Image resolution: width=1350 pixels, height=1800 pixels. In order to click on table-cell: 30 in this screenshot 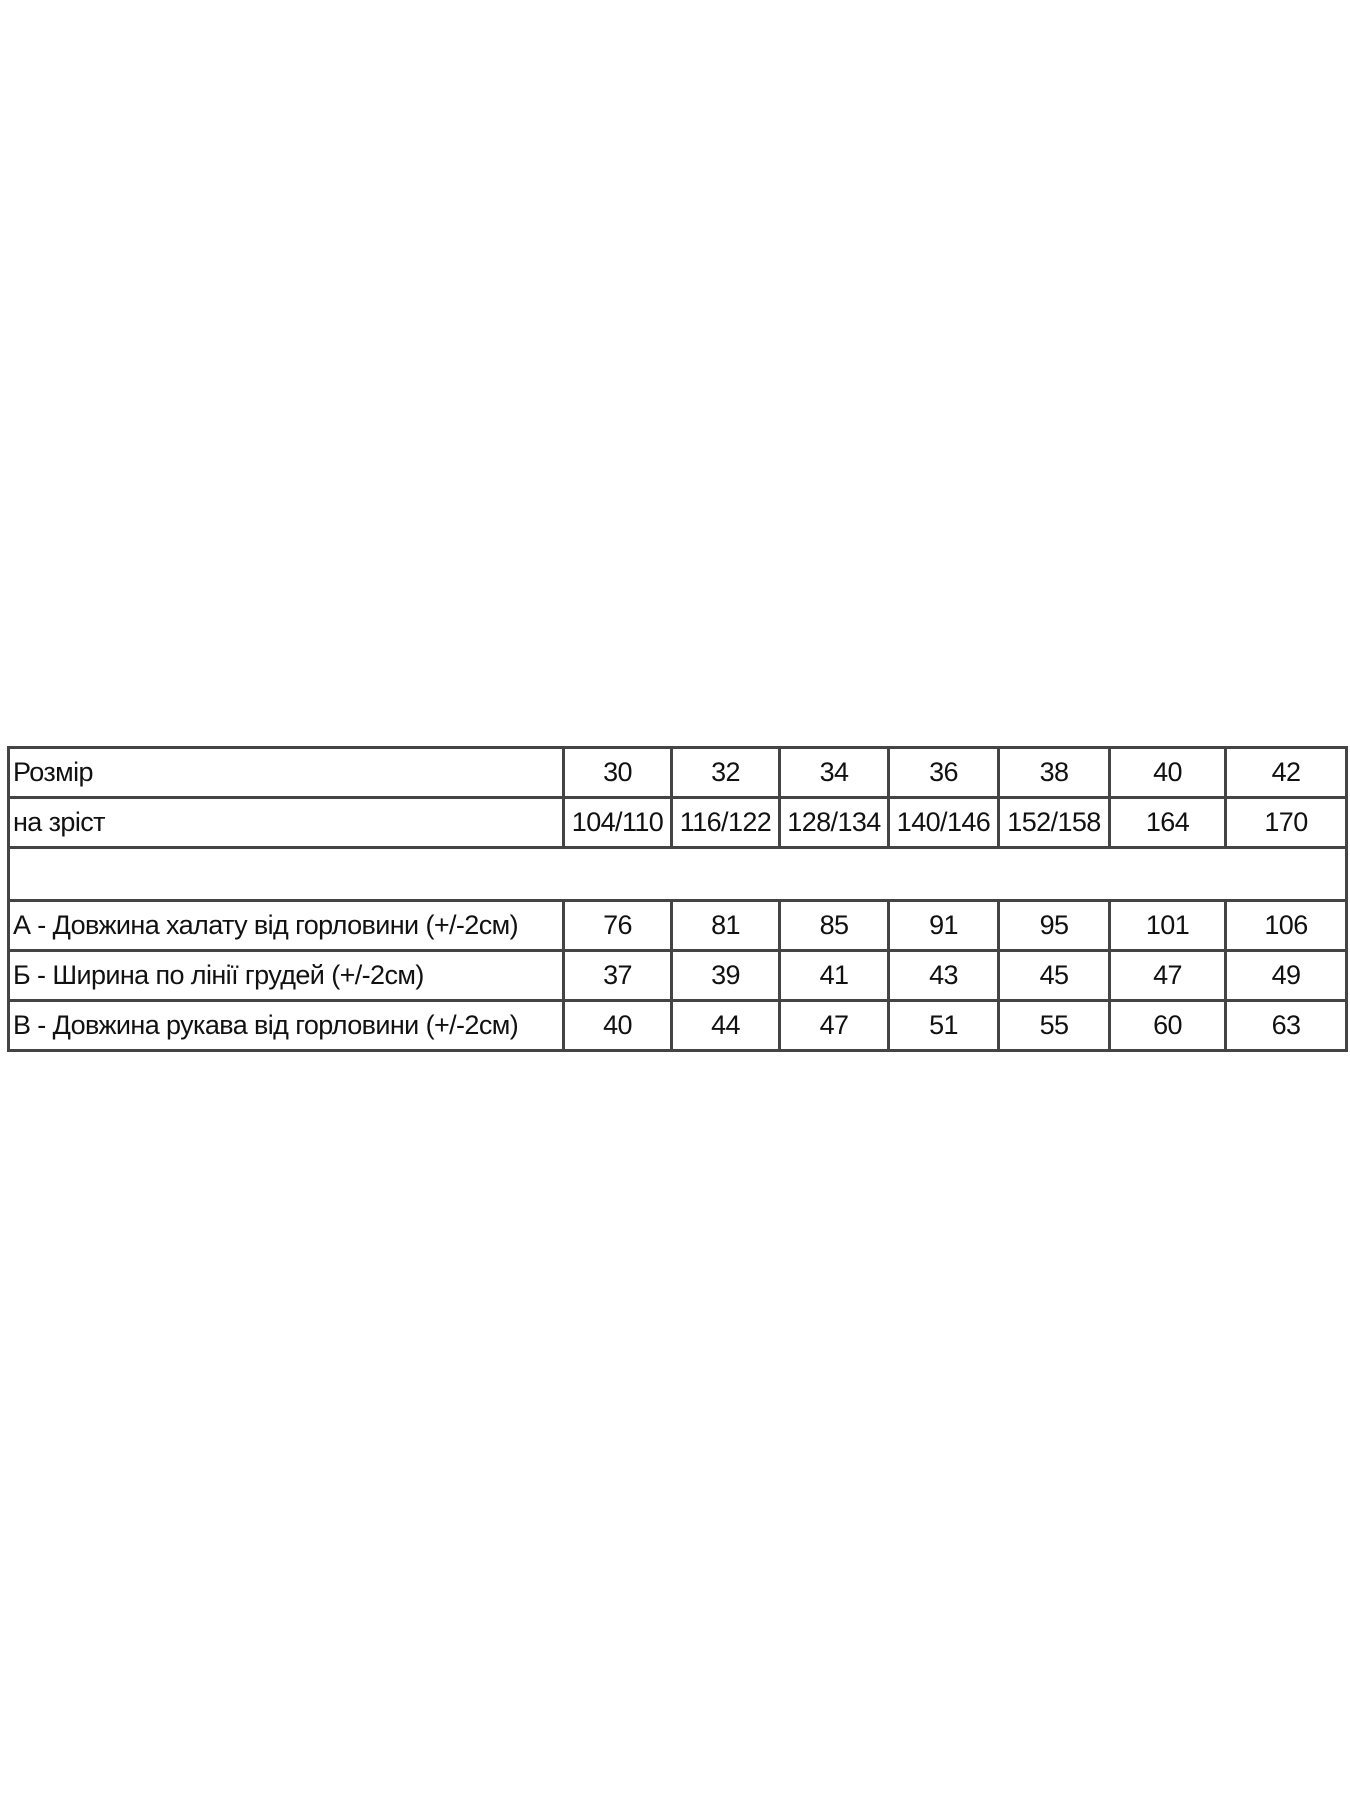, I will do `click(617, 772)`.